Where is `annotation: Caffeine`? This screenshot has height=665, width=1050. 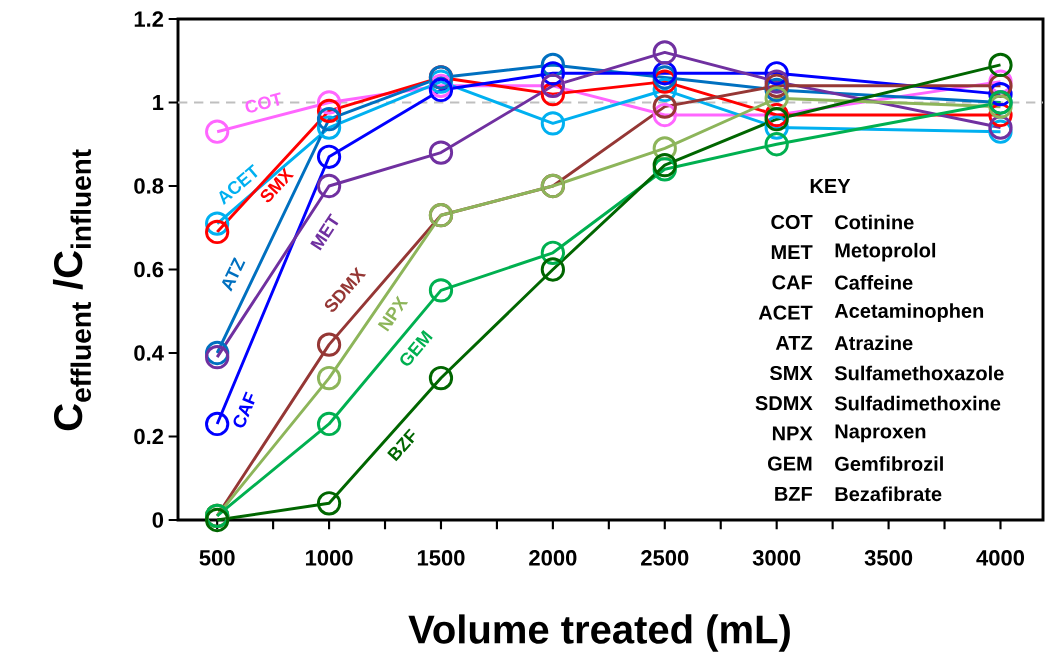 annotation: Caffeine is located at coordinates (874, 282).